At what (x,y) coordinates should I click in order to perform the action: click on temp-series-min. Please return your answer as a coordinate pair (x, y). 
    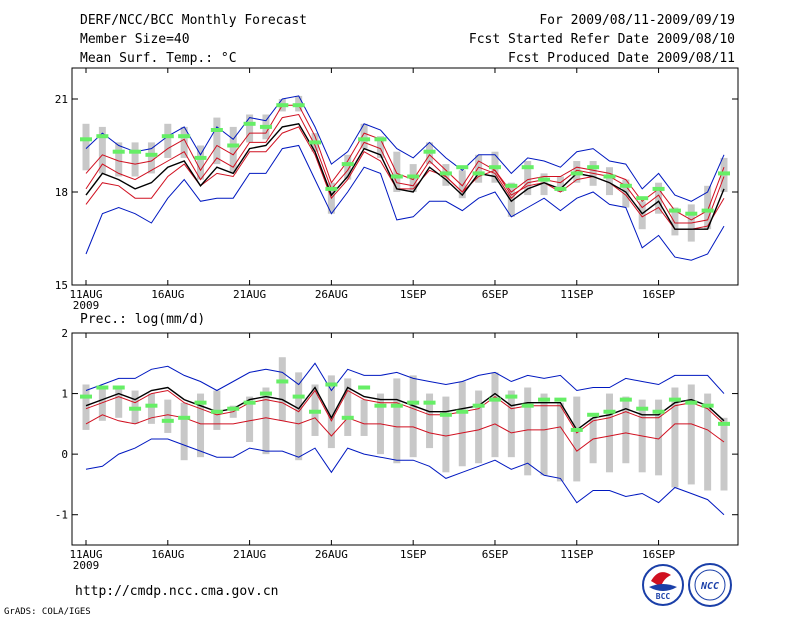
    Looking at the image, I should click on (405, 148).